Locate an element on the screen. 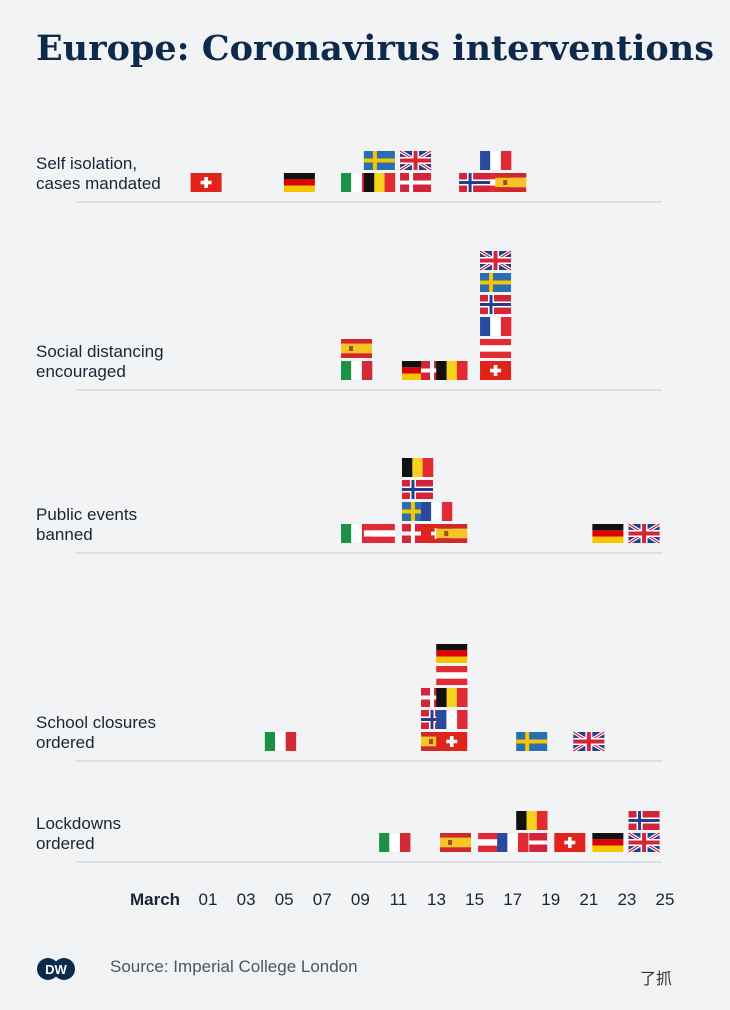 Image resolution: width=730 pixels, height=1010 pixels. dw-logo-text: DW is located at coordinates (56, 969).